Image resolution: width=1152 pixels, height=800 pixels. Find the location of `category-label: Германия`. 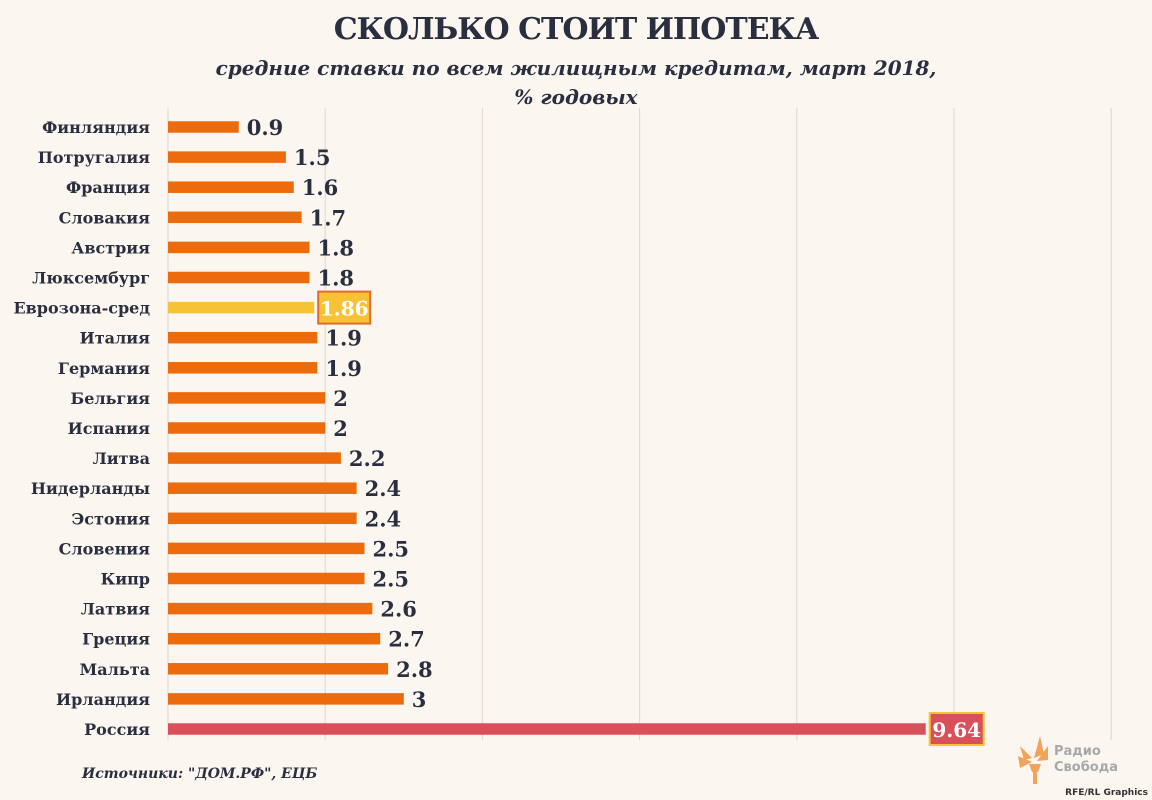

category-label: Германия is located at coordinates (104, 368).